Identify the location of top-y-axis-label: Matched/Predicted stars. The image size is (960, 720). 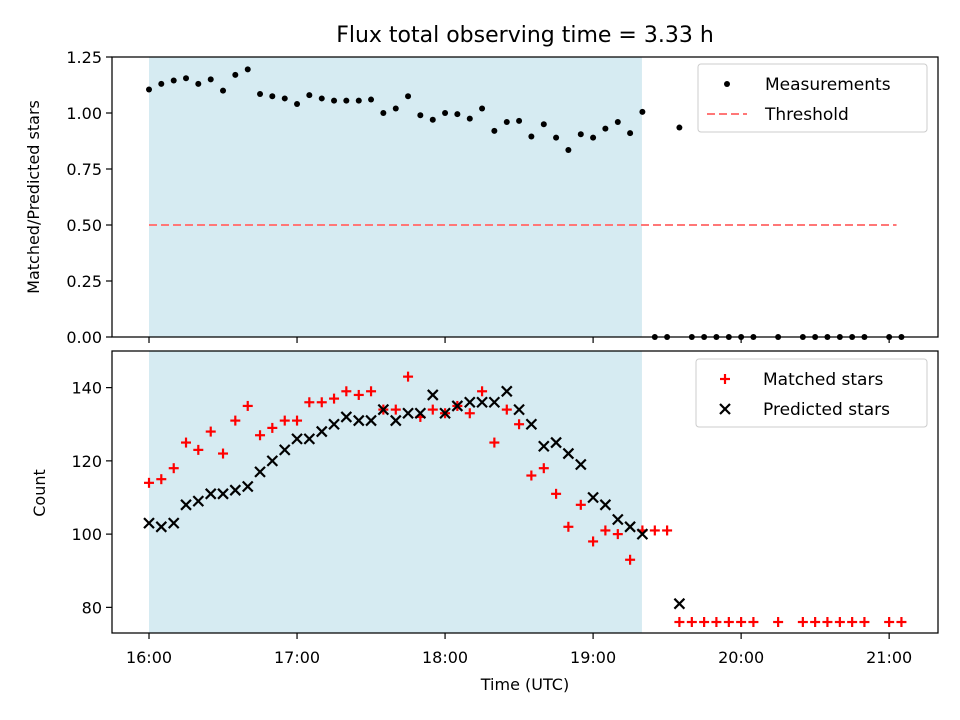
(33, 197).